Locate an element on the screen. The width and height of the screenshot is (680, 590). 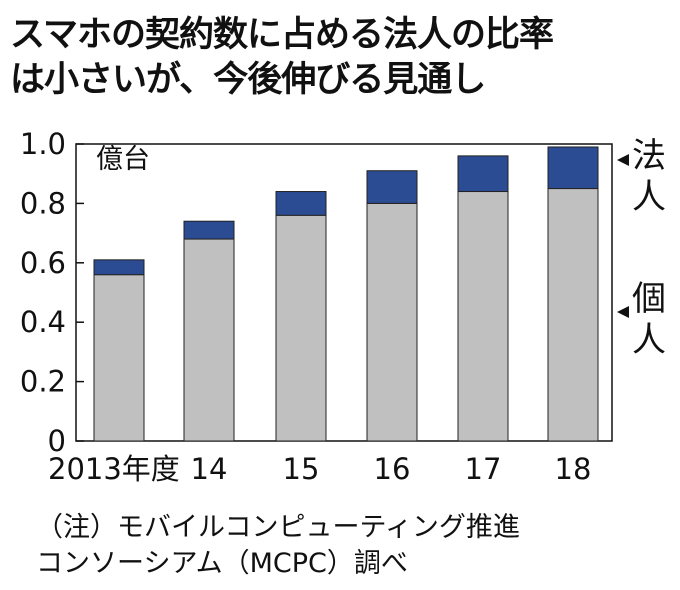
y-tick-label: 0 is located at coordinates (57, 441).